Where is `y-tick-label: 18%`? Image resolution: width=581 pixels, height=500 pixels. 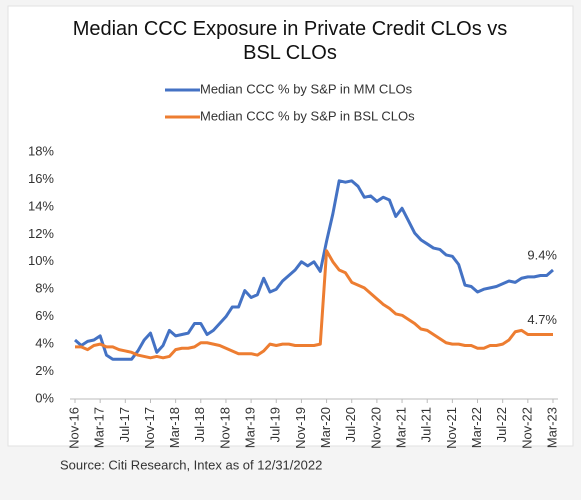 y-tick-label: 18% is located at coordinates (41, 150).